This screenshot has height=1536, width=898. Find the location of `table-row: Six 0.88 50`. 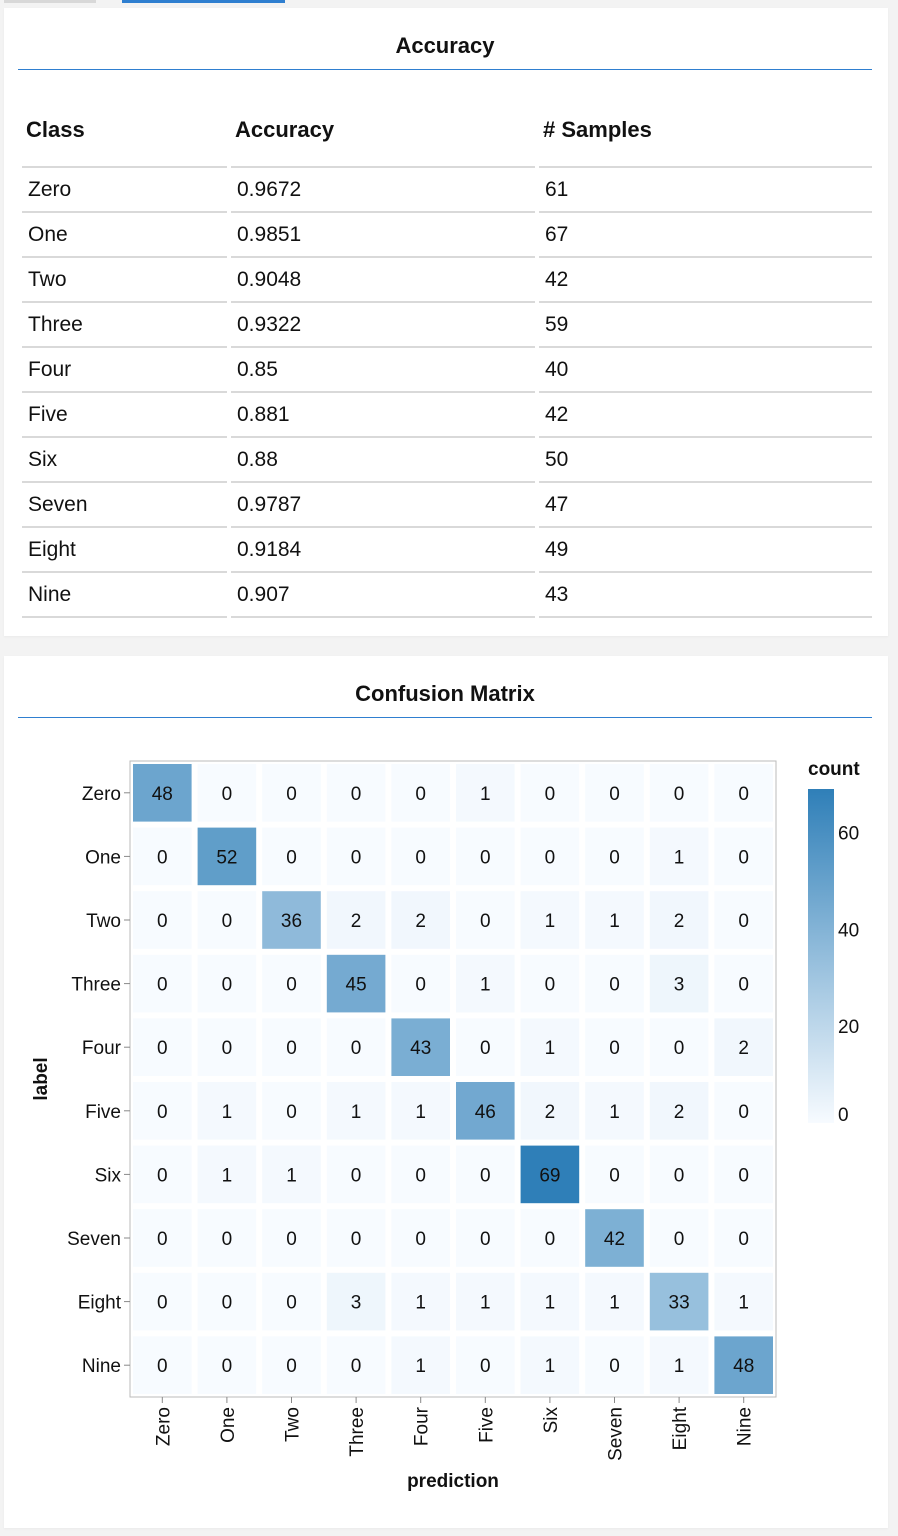

table-row: Six 0.88 50 is located at coordinates (447, 460).